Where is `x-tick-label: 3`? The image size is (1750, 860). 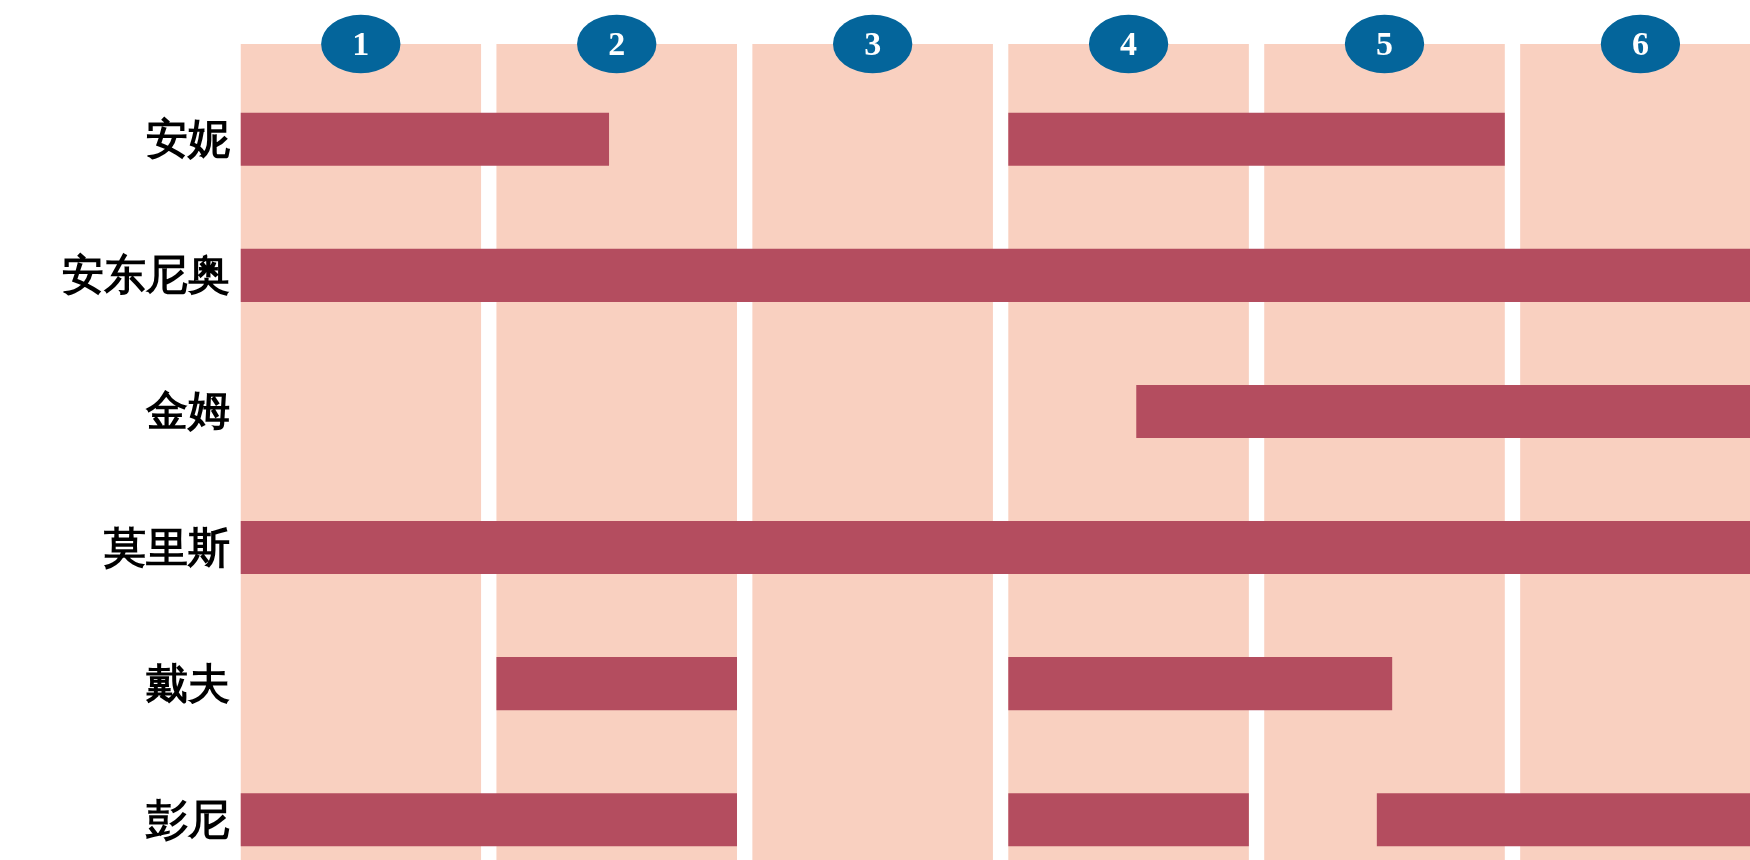 x-tick-label: 3 is located at coordinates (873, 44).